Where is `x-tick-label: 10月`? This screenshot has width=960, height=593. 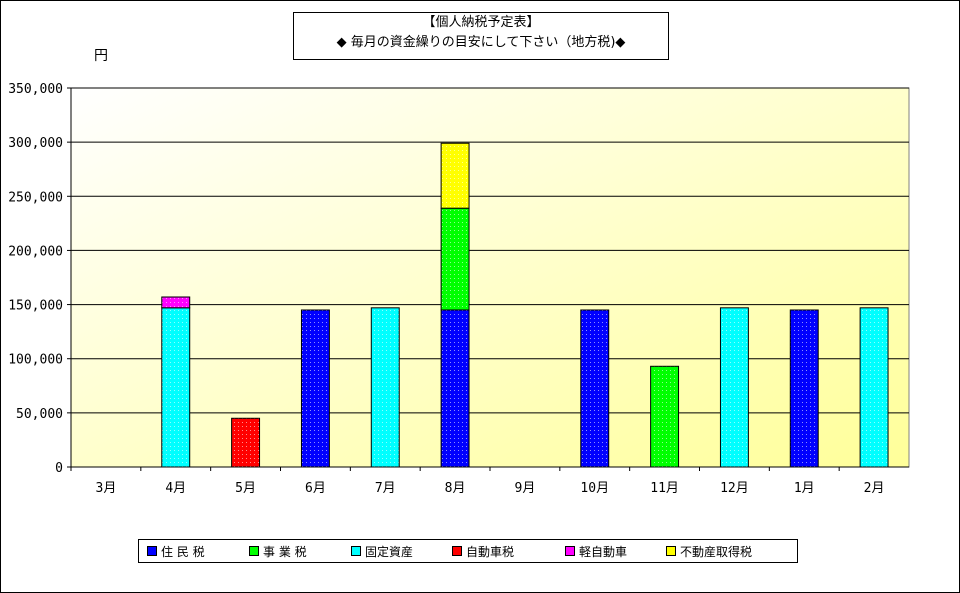 x-tick-label: 10月 is located at coordinates (594, 488).